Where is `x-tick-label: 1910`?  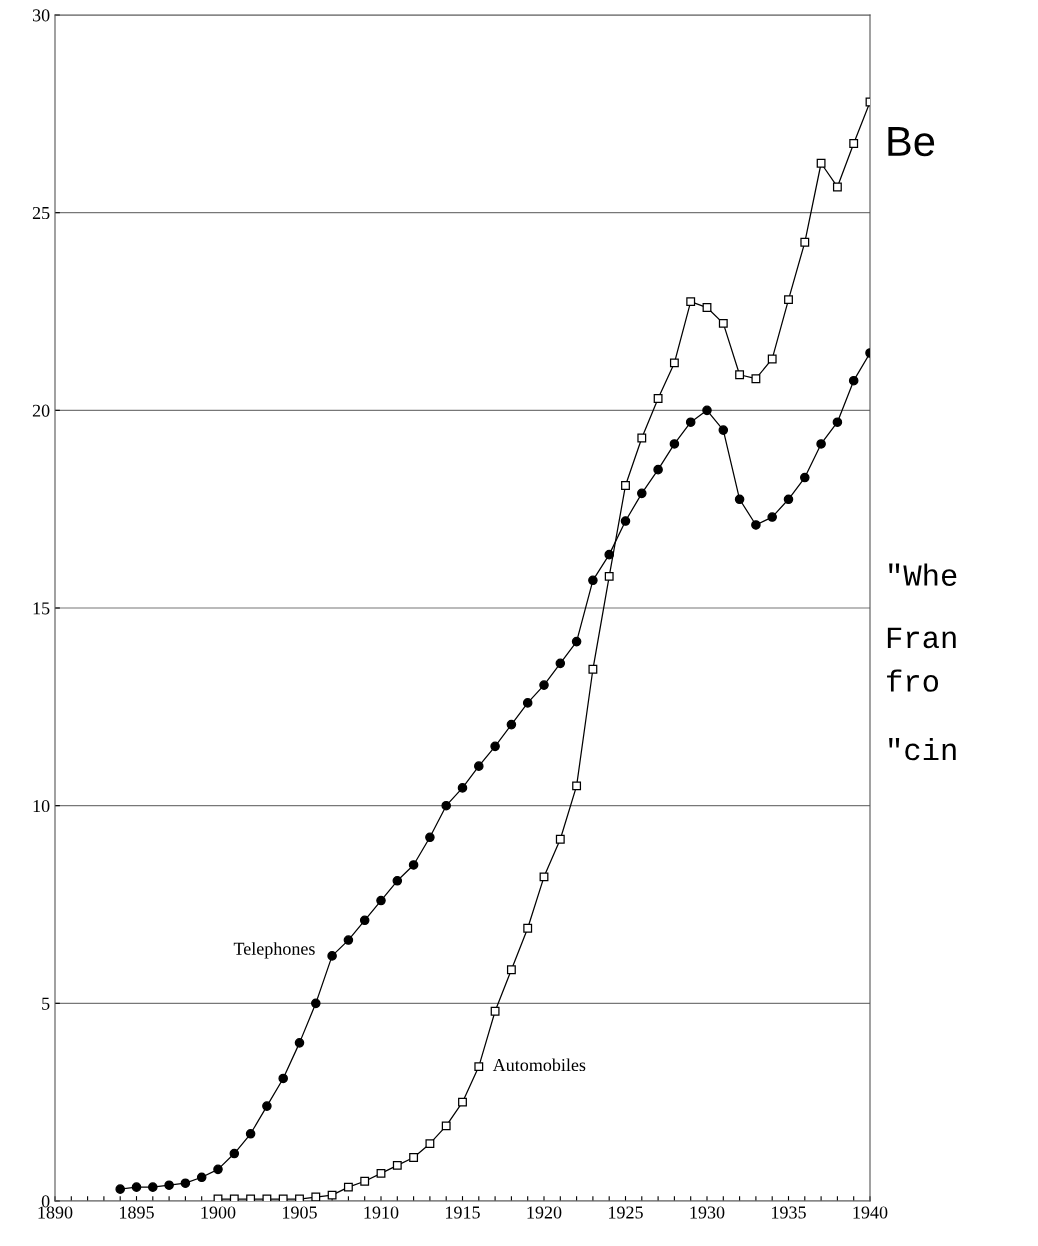
x-tick-label: 1910 is located at coordinates (381, 1212).